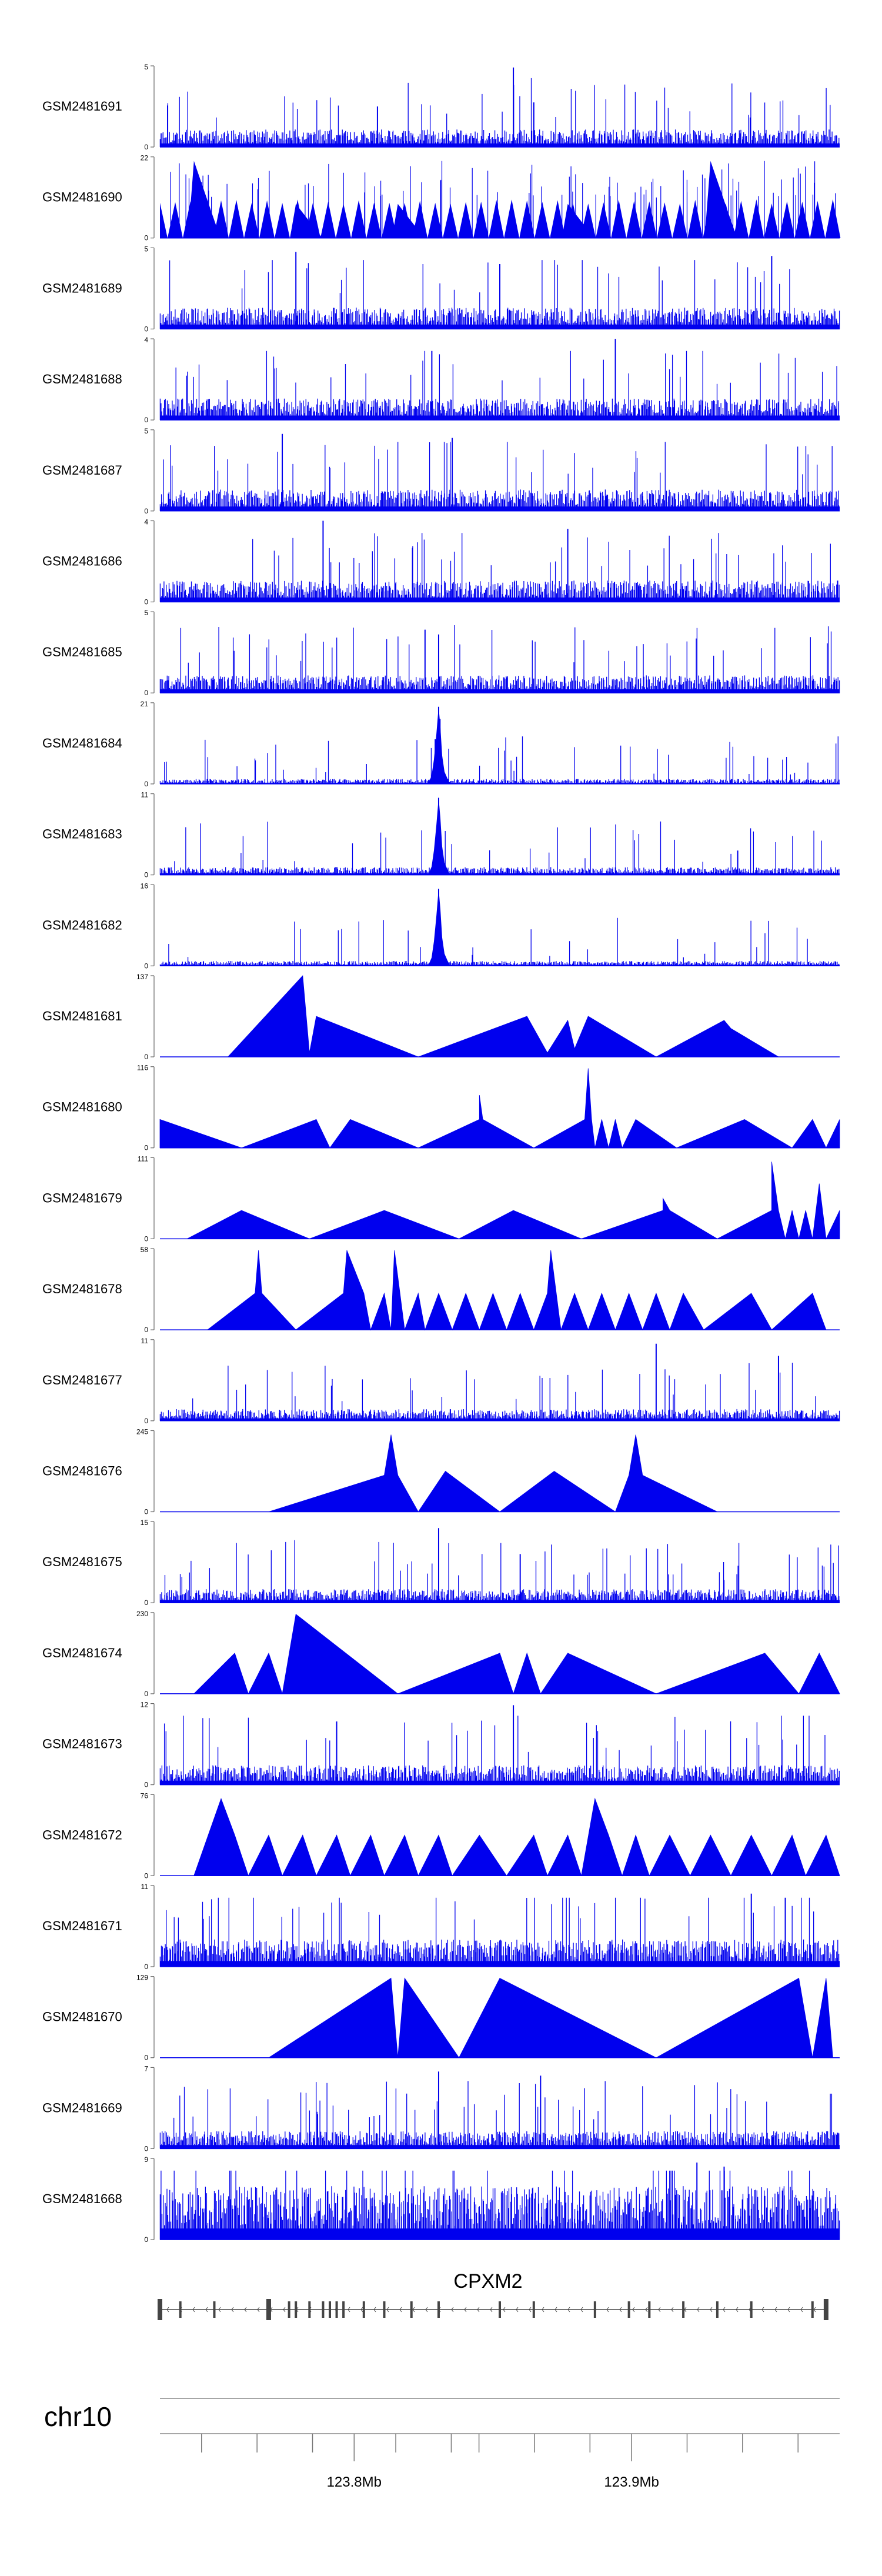  I want to click on y-max-label: 58, so click(145, 1250).